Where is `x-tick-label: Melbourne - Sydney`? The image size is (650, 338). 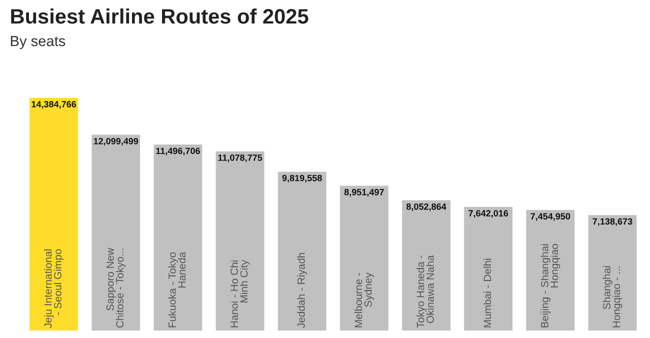
x-tick-label: Melbourne - Sydney is located at coordinates (364, 300).